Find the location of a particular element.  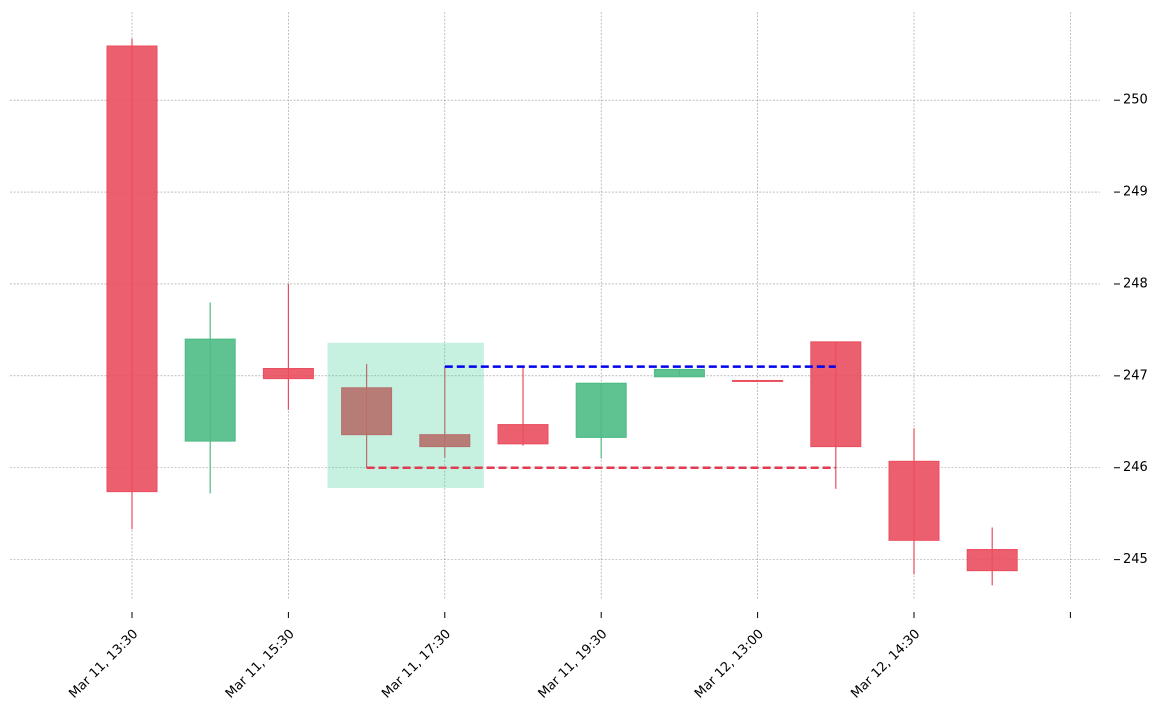

x-tick-label: Mar 11, 17:30 is located at coordinates (416, 664).